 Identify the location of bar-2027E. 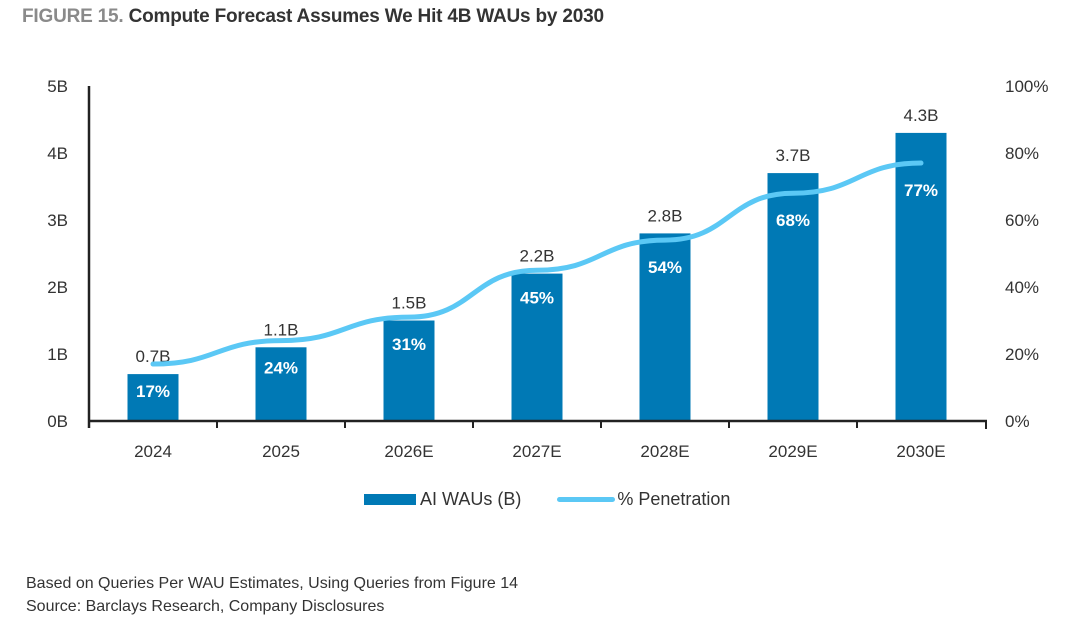
(537, 347).